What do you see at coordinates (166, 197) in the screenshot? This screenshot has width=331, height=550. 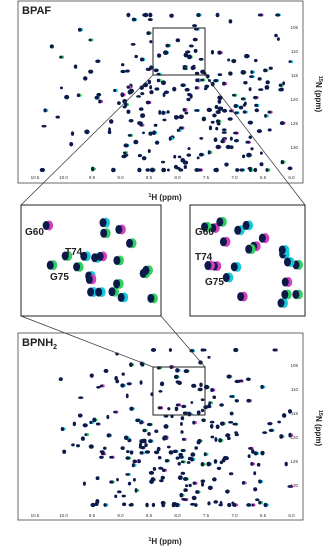 I see `text: H (ppm)` at bounding box center [166, 197].